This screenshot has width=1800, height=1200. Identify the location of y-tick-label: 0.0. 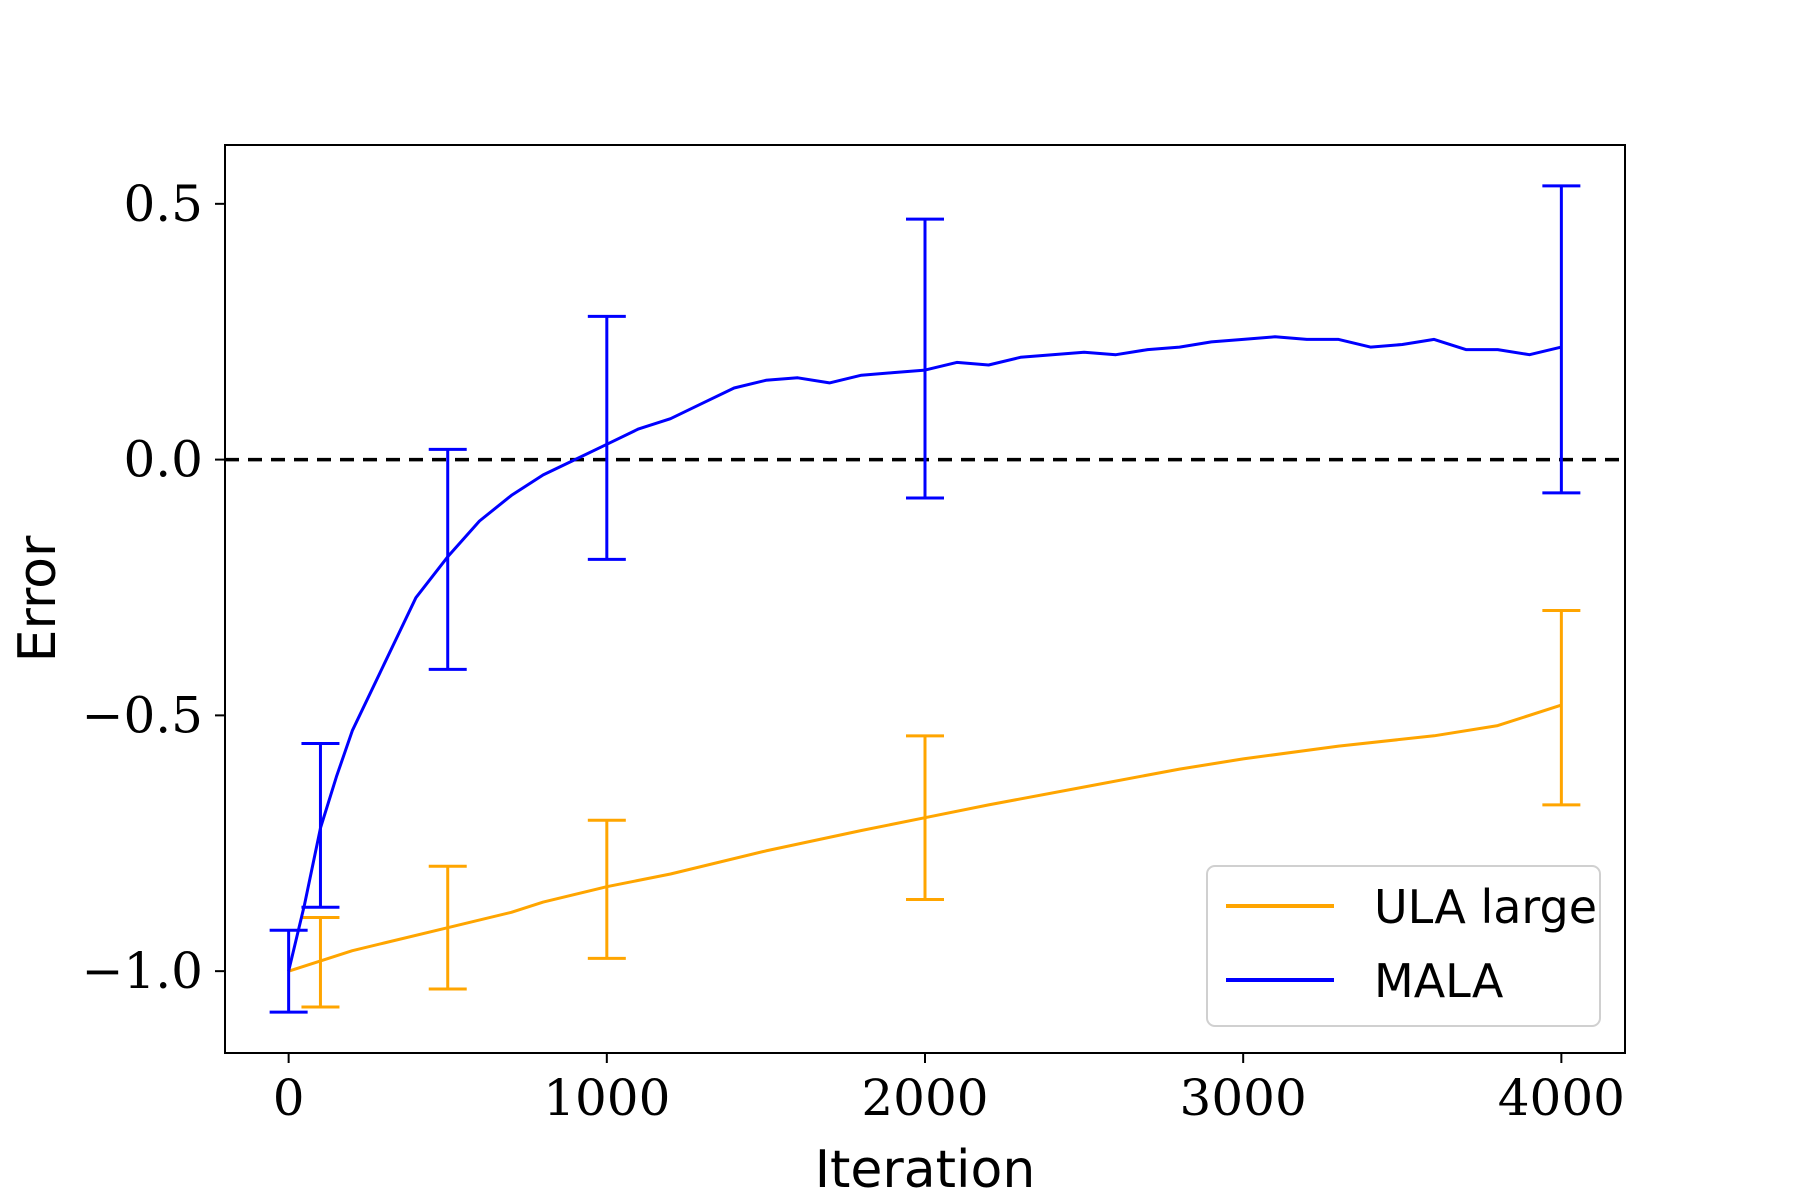
(163, 460).